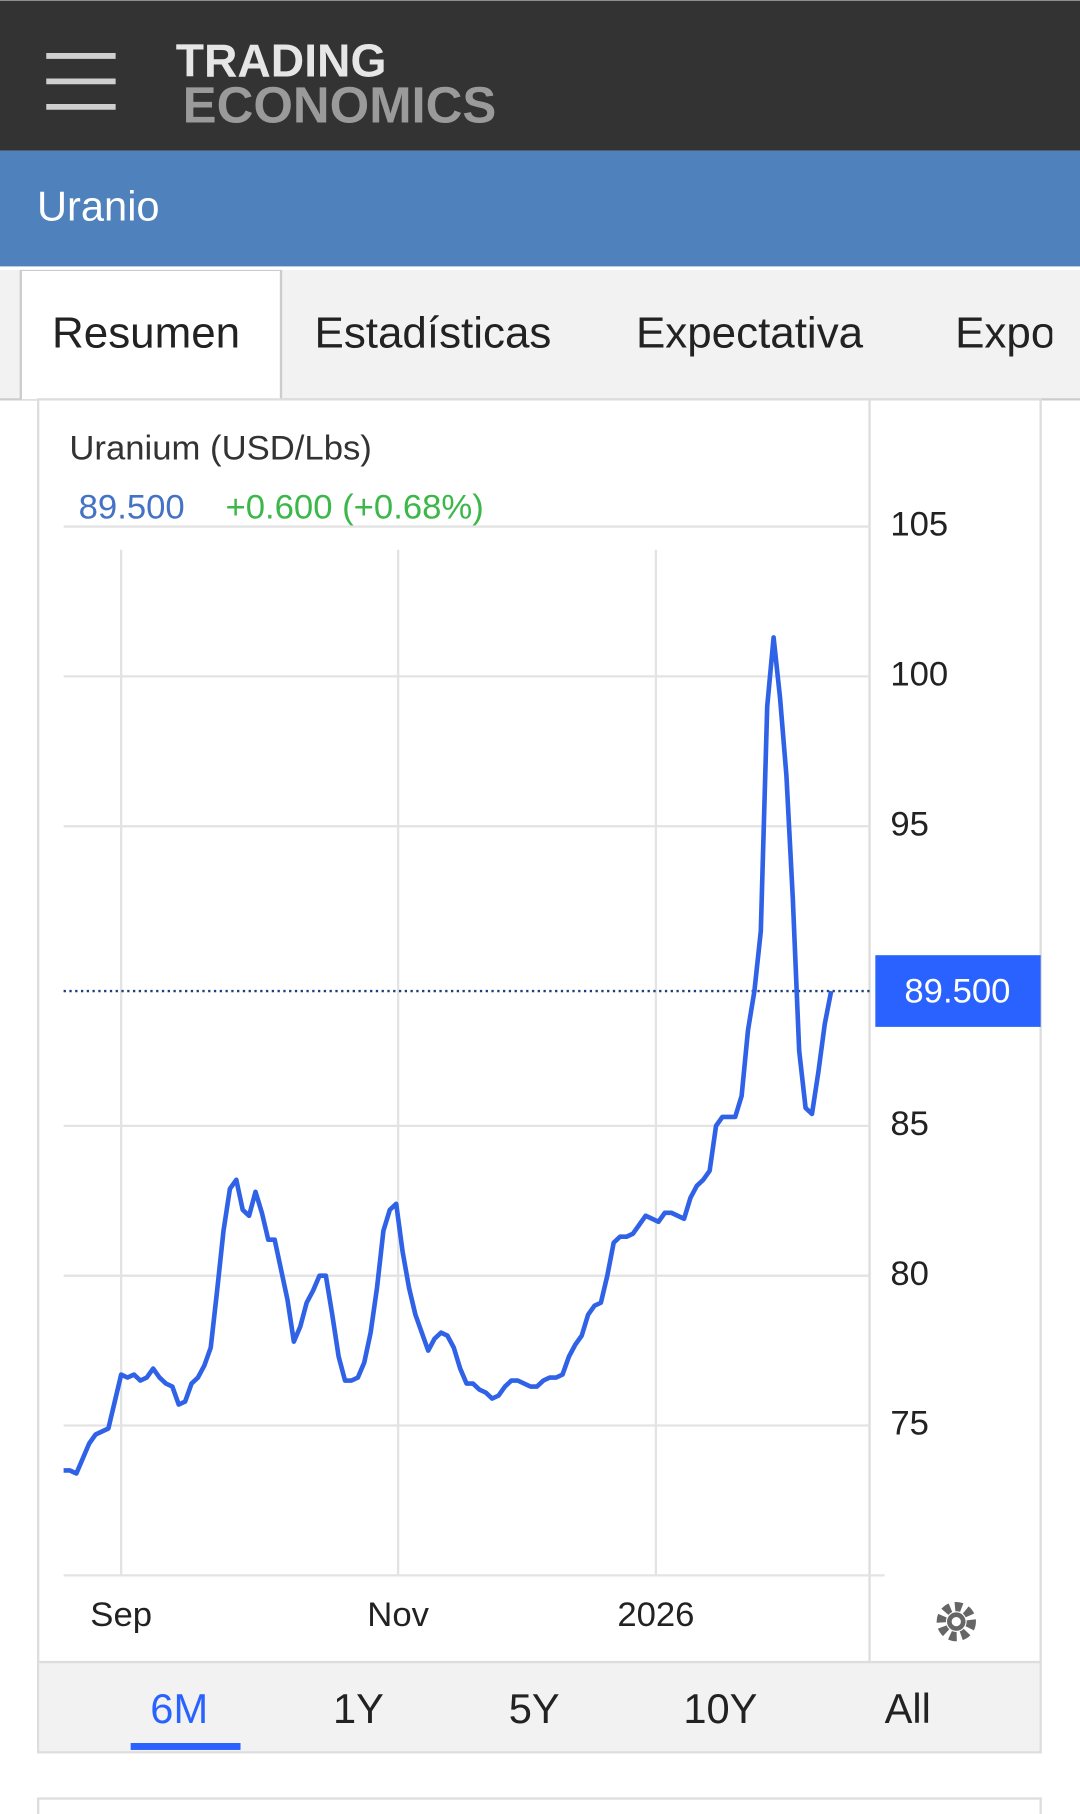 The width and height of the screenshot is (1080, 1814). Describe the element at coordinates (750, 332) in the screenshot. I see `tab: Expectativa` at that location.